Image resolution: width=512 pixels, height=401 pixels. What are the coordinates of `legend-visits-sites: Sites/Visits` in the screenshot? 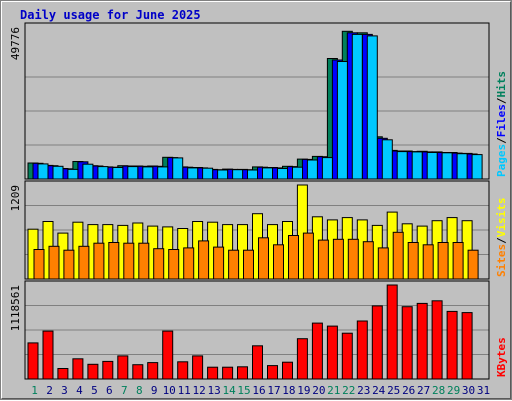 It's located at (501, 238).